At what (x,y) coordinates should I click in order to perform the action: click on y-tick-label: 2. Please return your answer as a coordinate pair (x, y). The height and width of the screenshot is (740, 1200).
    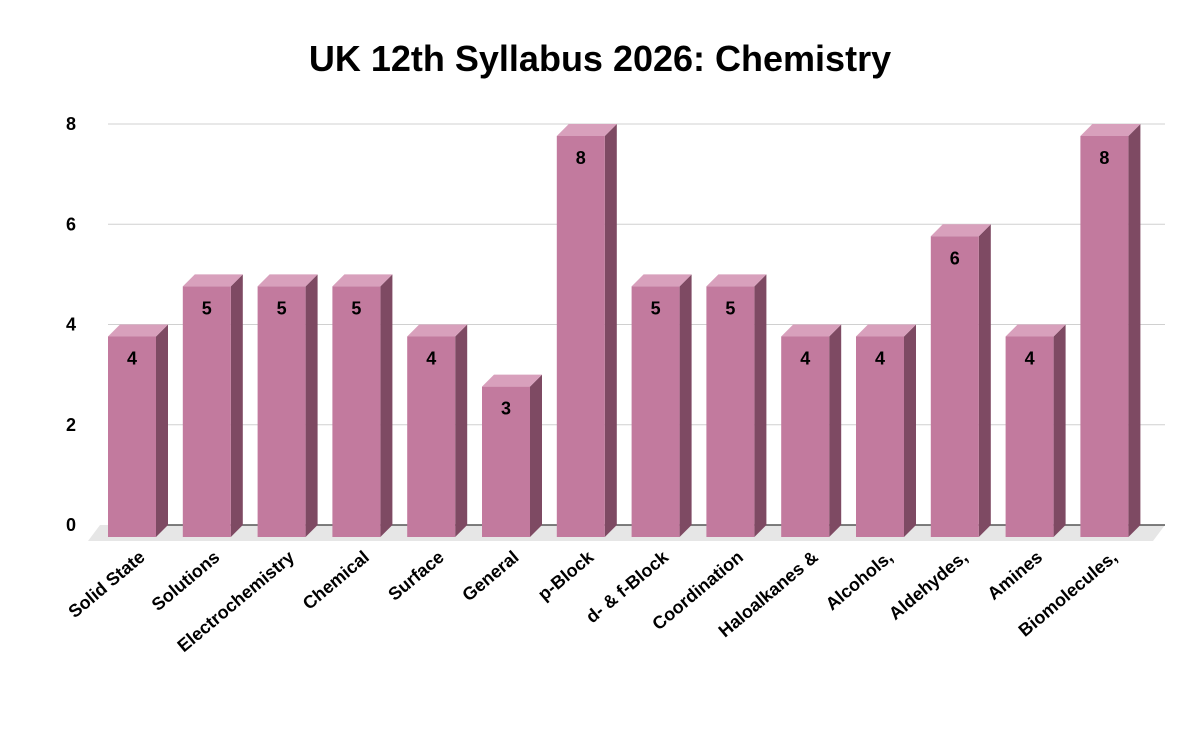
    Looking at the image, I should click on (71, 425).